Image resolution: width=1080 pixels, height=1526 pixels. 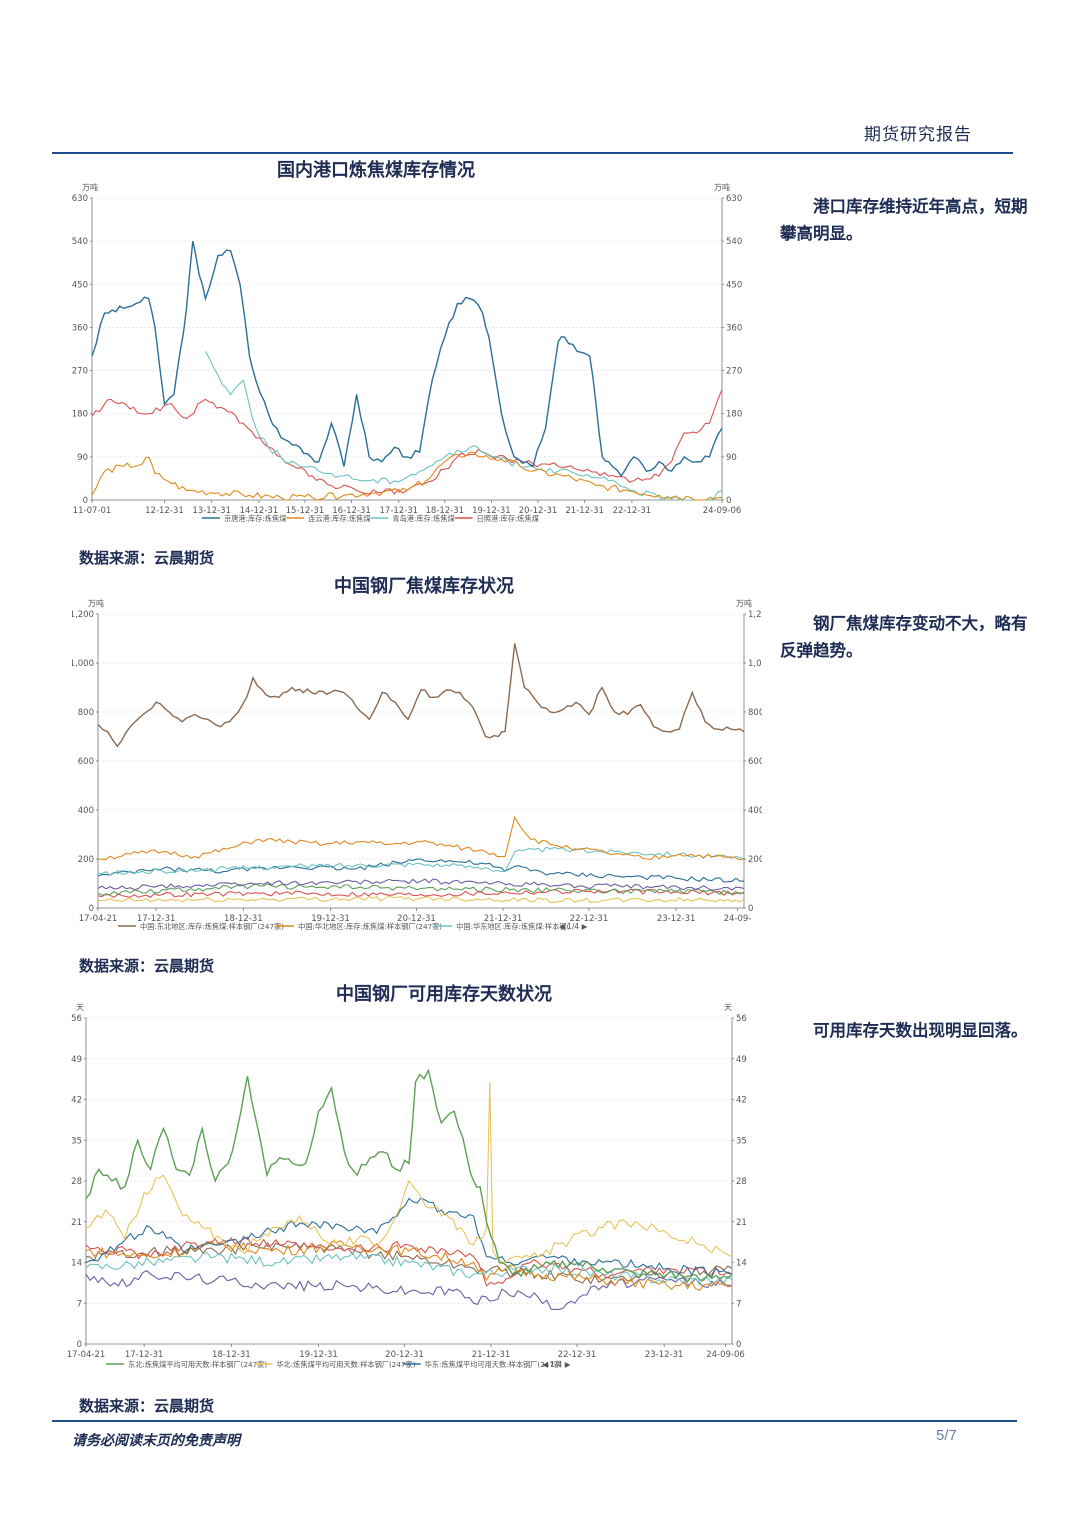 What do you see at coordinates (532, 153) in the screenshot?
I see `header-rule` at bounding box center [532, 153].